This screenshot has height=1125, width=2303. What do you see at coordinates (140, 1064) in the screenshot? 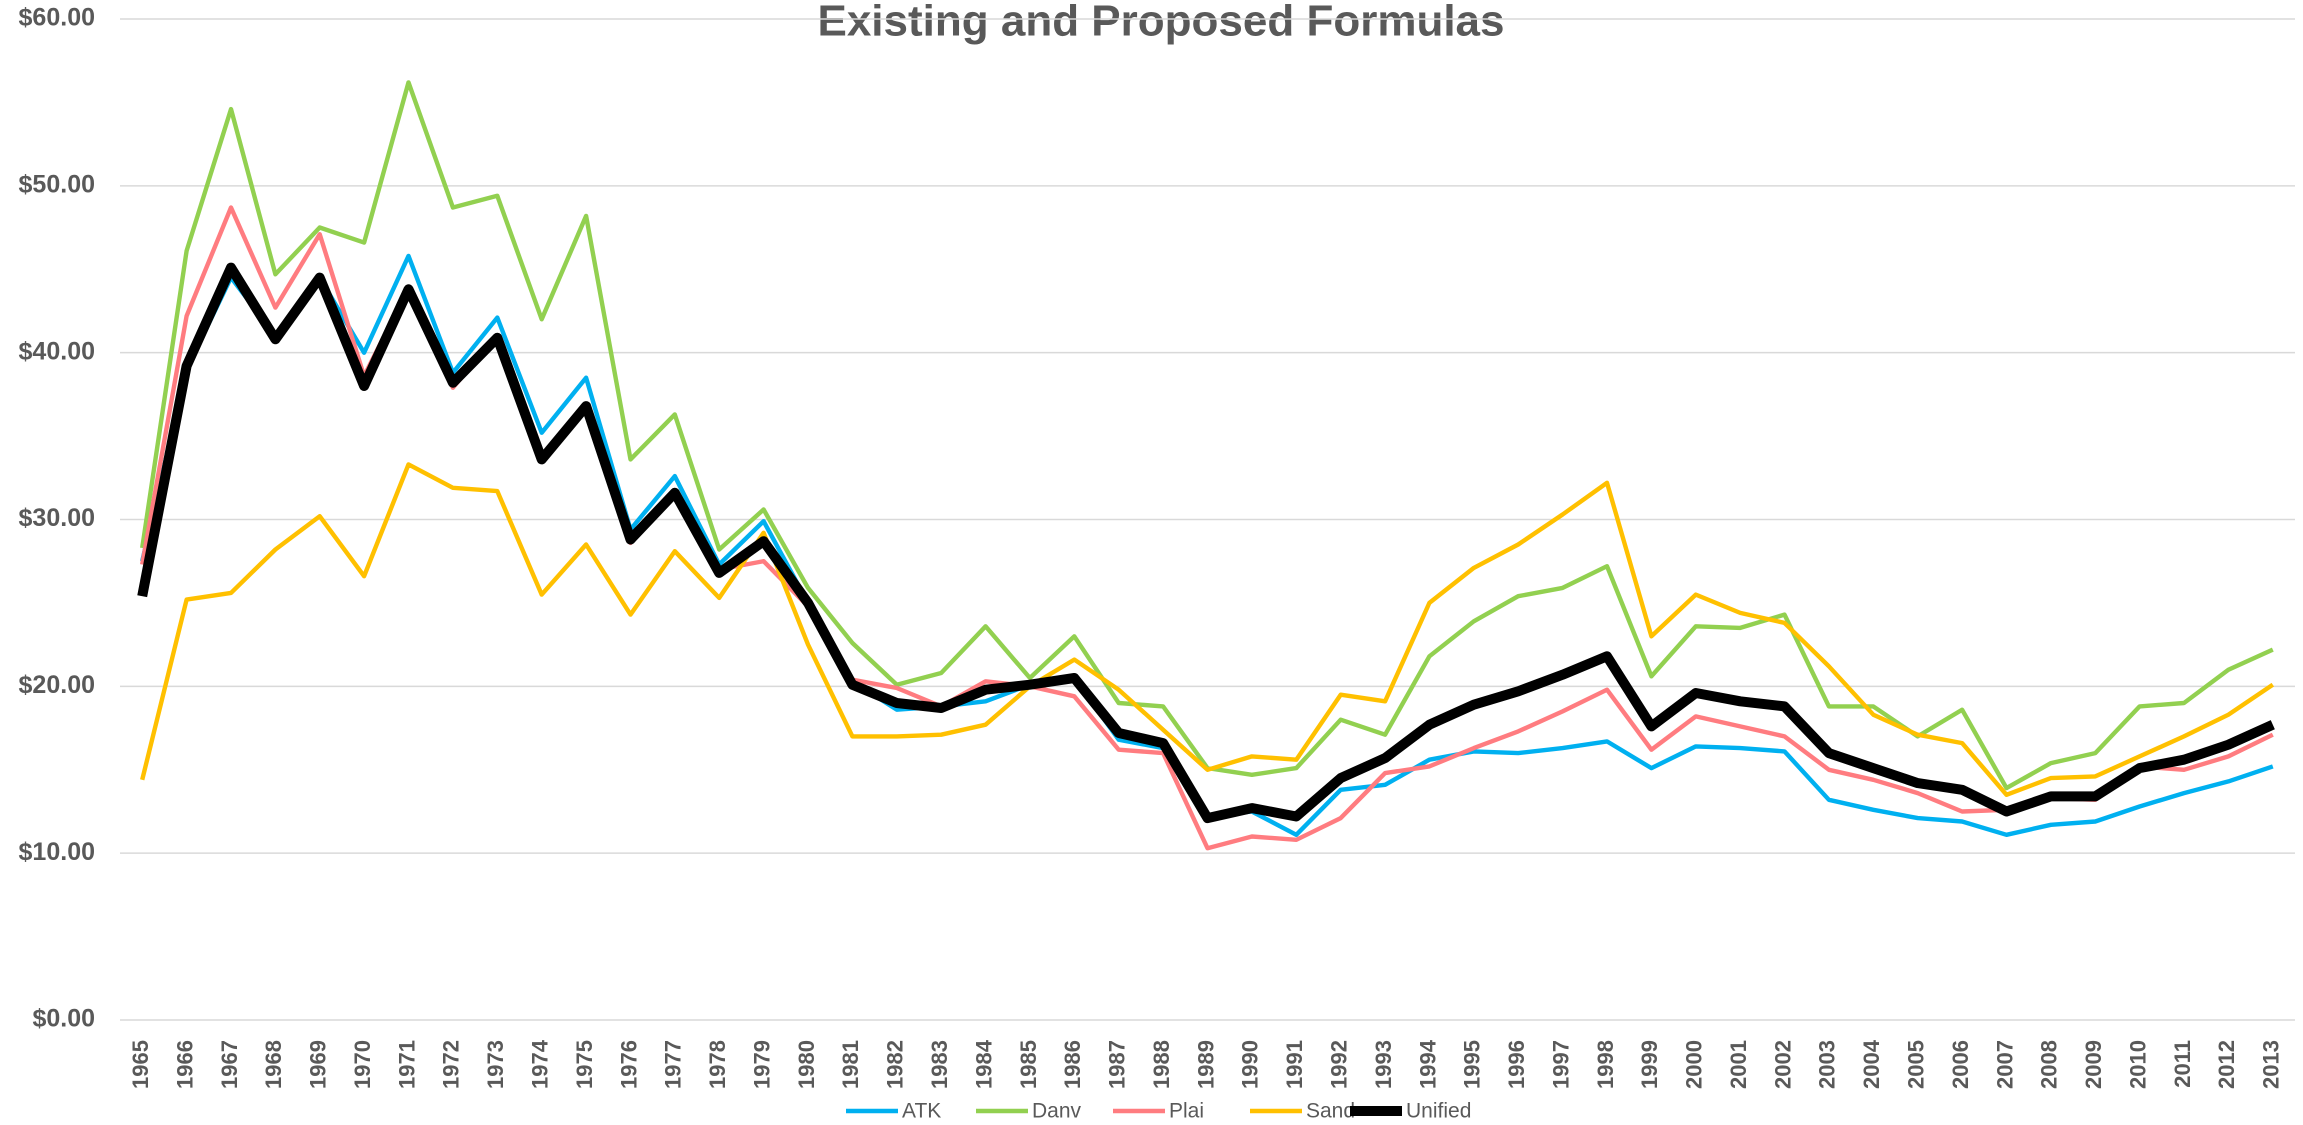
I see `x-tick-label: 1965` at bounding box center [140, 1064].